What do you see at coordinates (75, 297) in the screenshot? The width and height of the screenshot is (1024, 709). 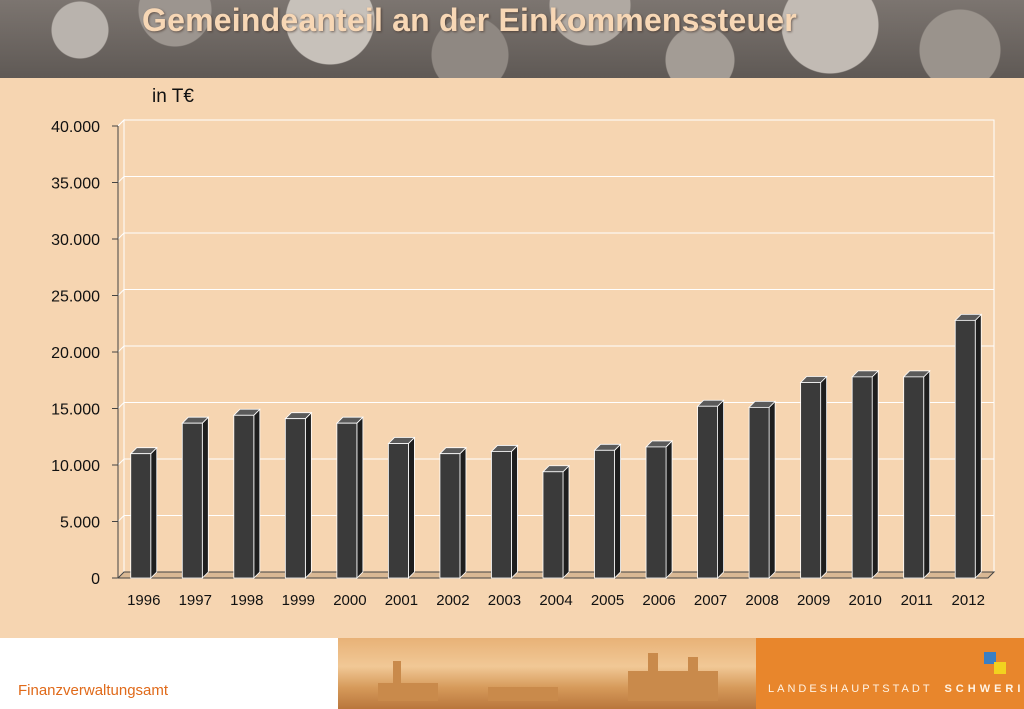 I see `y-tick-label: 25.000` at bounding box center [75, 297].